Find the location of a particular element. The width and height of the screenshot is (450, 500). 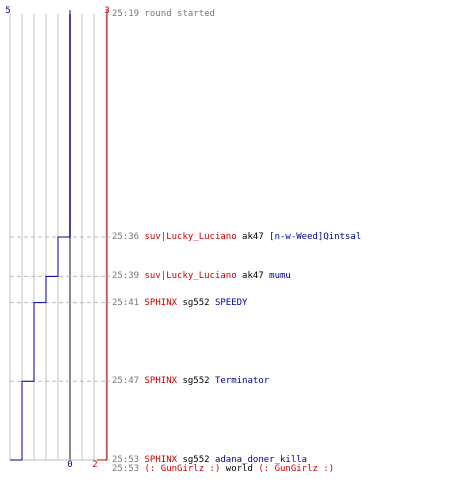

event-time: 25:19 is located at coordinates (128, 14).